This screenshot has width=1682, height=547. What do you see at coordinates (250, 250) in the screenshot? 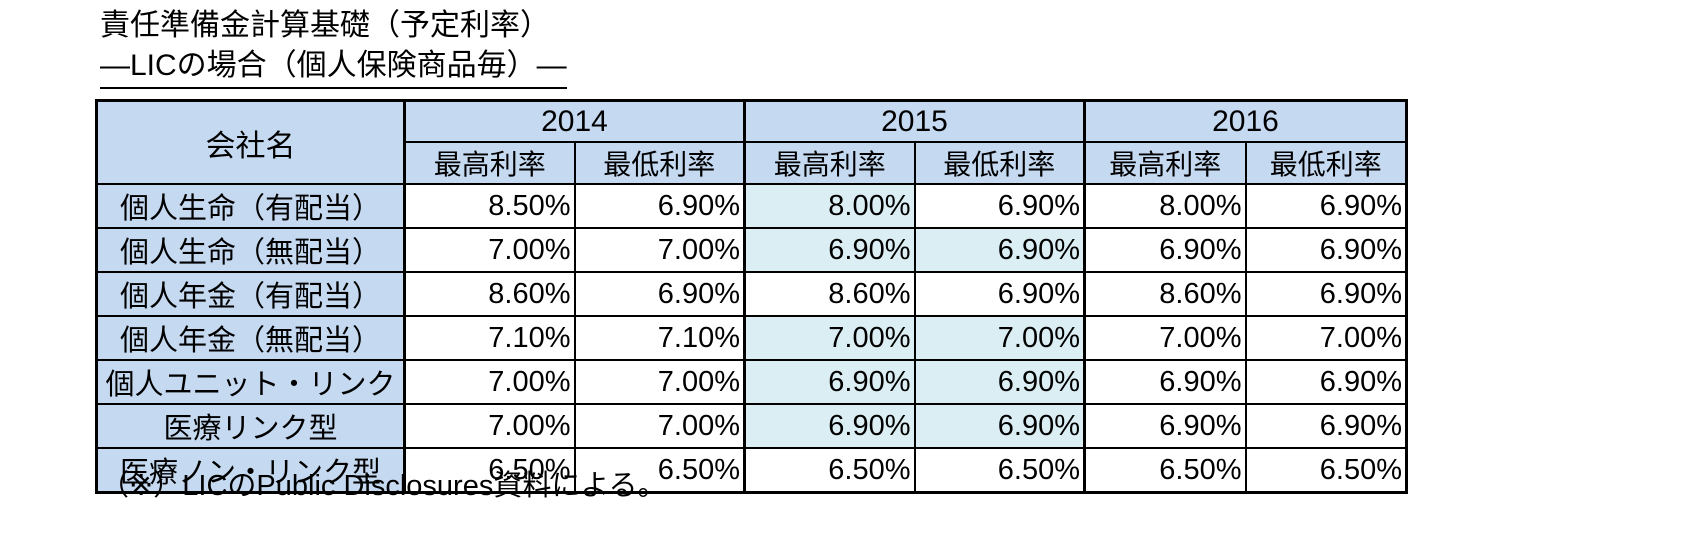
I see `product-label: 個人生命（無配当）` at bounding box center [250, 250].